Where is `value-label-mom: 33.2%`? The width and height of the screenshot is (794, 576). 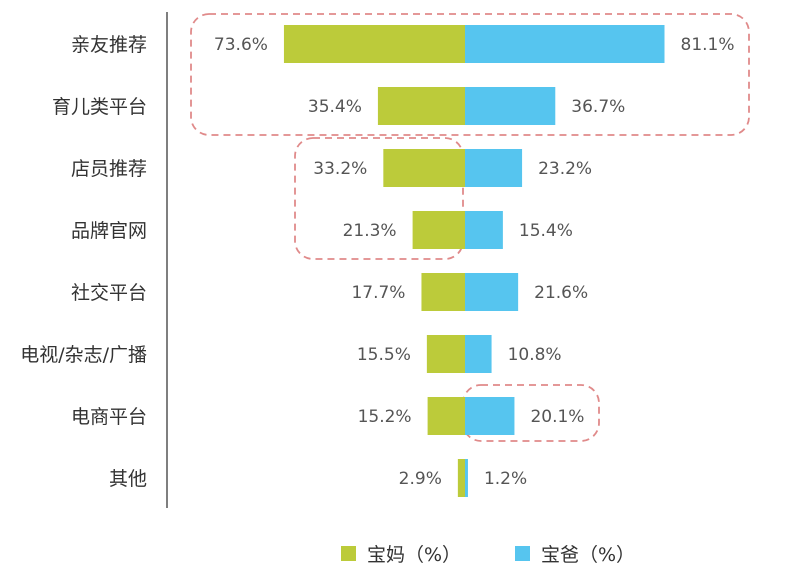 value-label-mom: 33.2% is located at coordinates (340, 169).